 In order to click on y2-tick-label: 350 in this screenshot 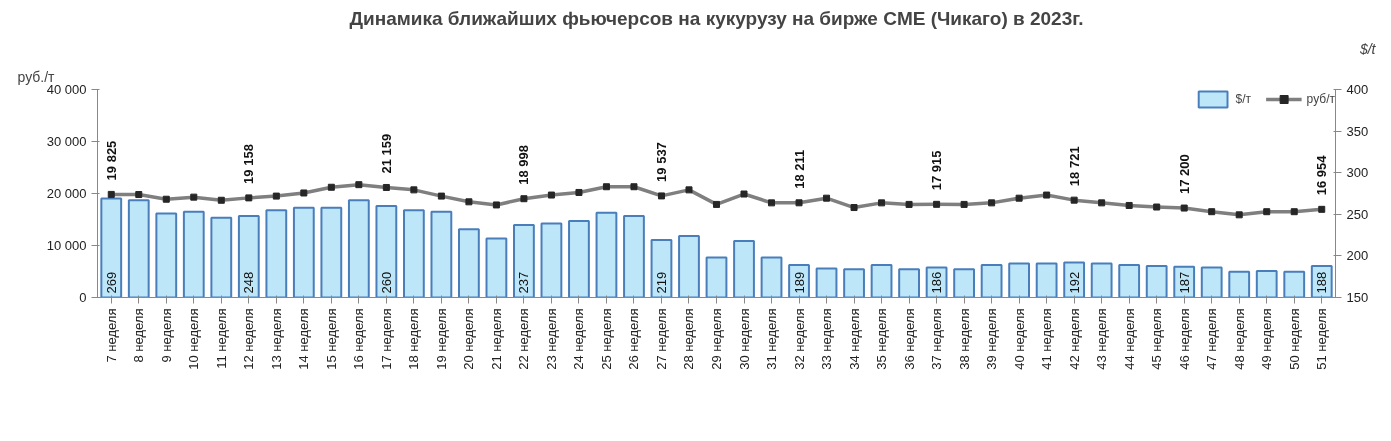, I will do `click(1357, 131)`.